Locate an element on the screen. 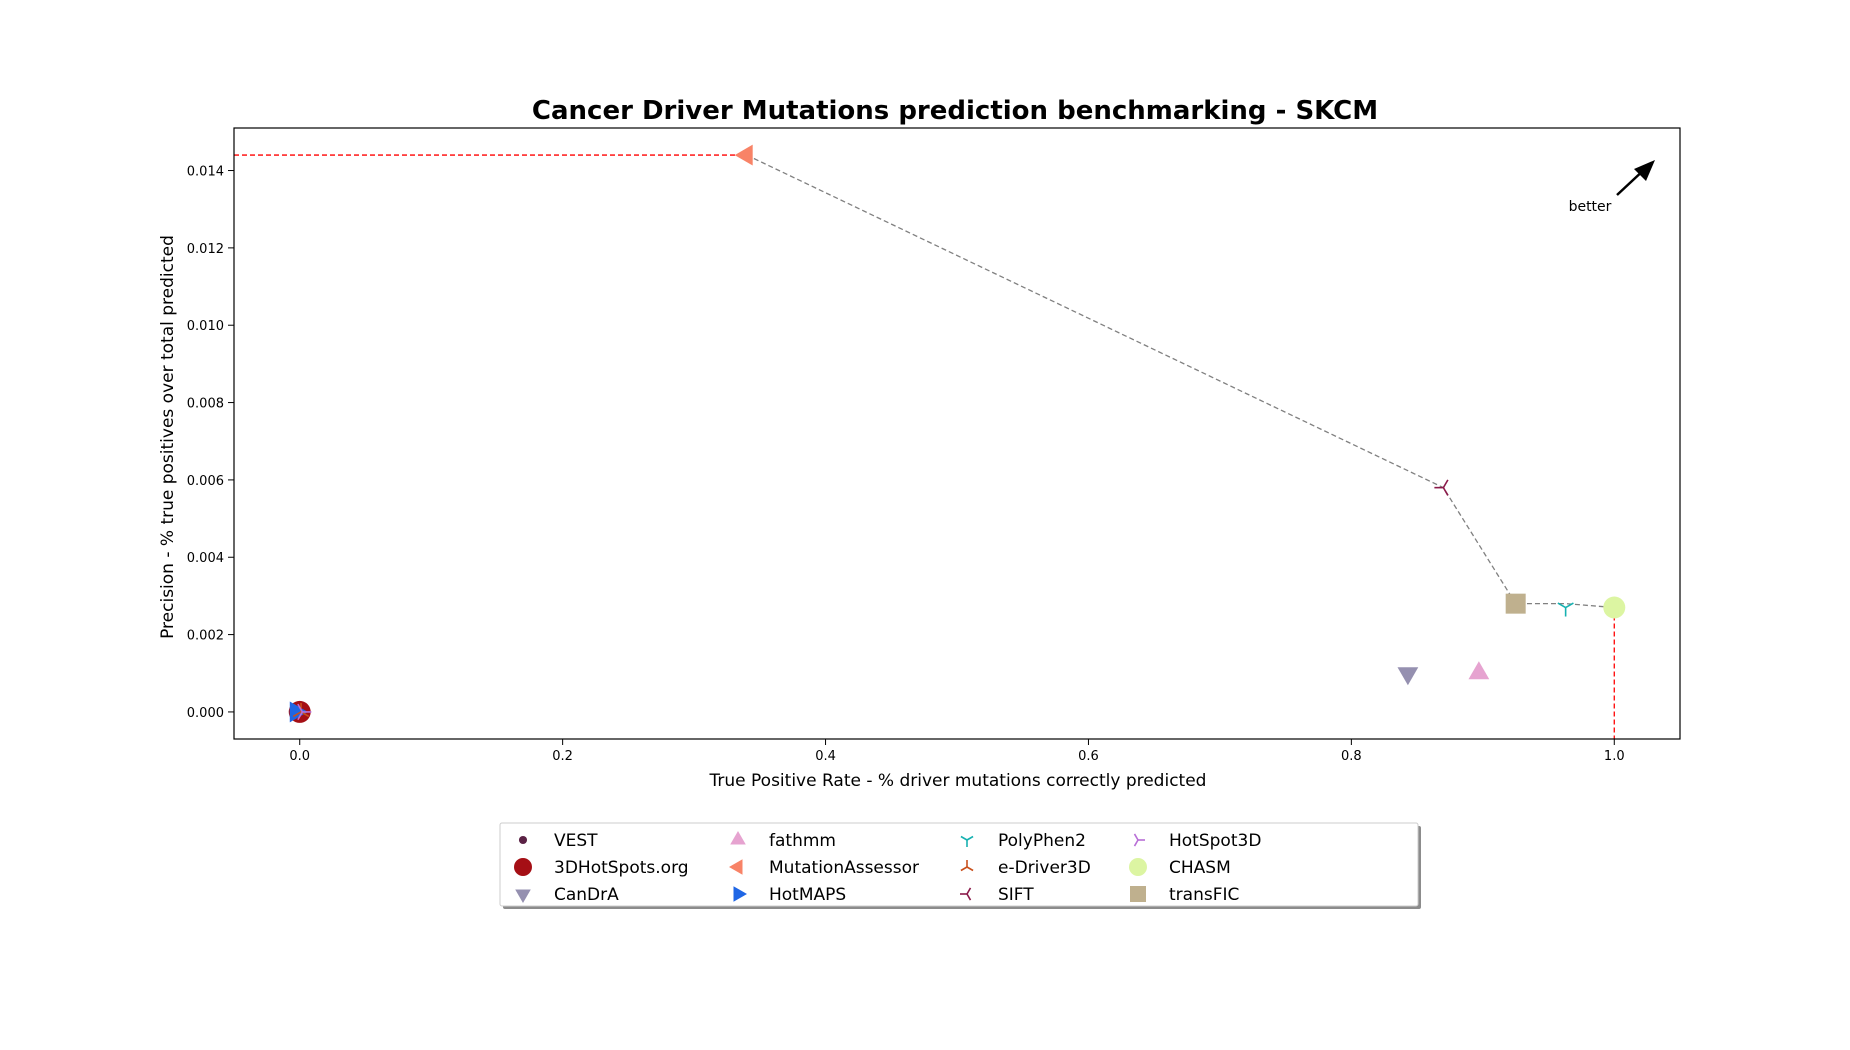  point-mutationassessor is located at coordinates (743, 155).